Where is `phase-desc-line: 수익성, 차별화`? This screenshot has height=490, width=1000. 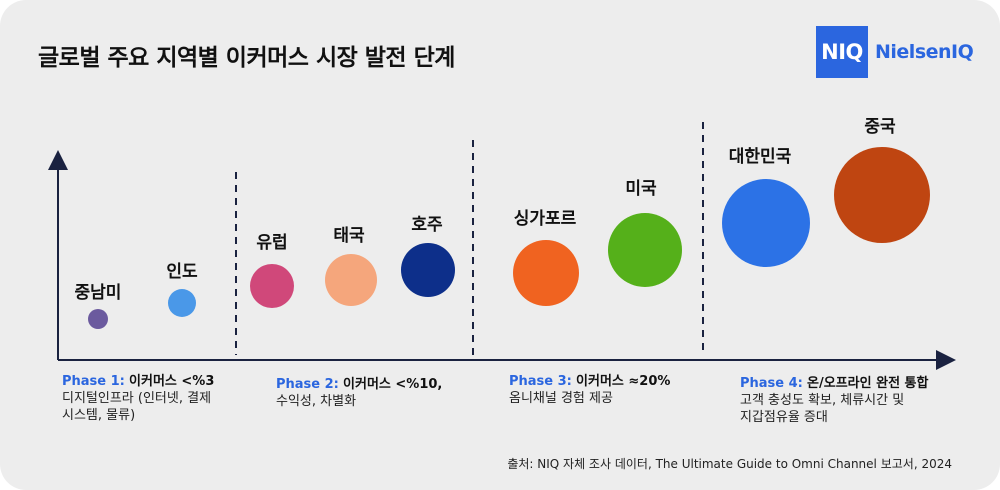 phase-desc-line: 수익성, 차별화 is located at coordinates (316, 401).